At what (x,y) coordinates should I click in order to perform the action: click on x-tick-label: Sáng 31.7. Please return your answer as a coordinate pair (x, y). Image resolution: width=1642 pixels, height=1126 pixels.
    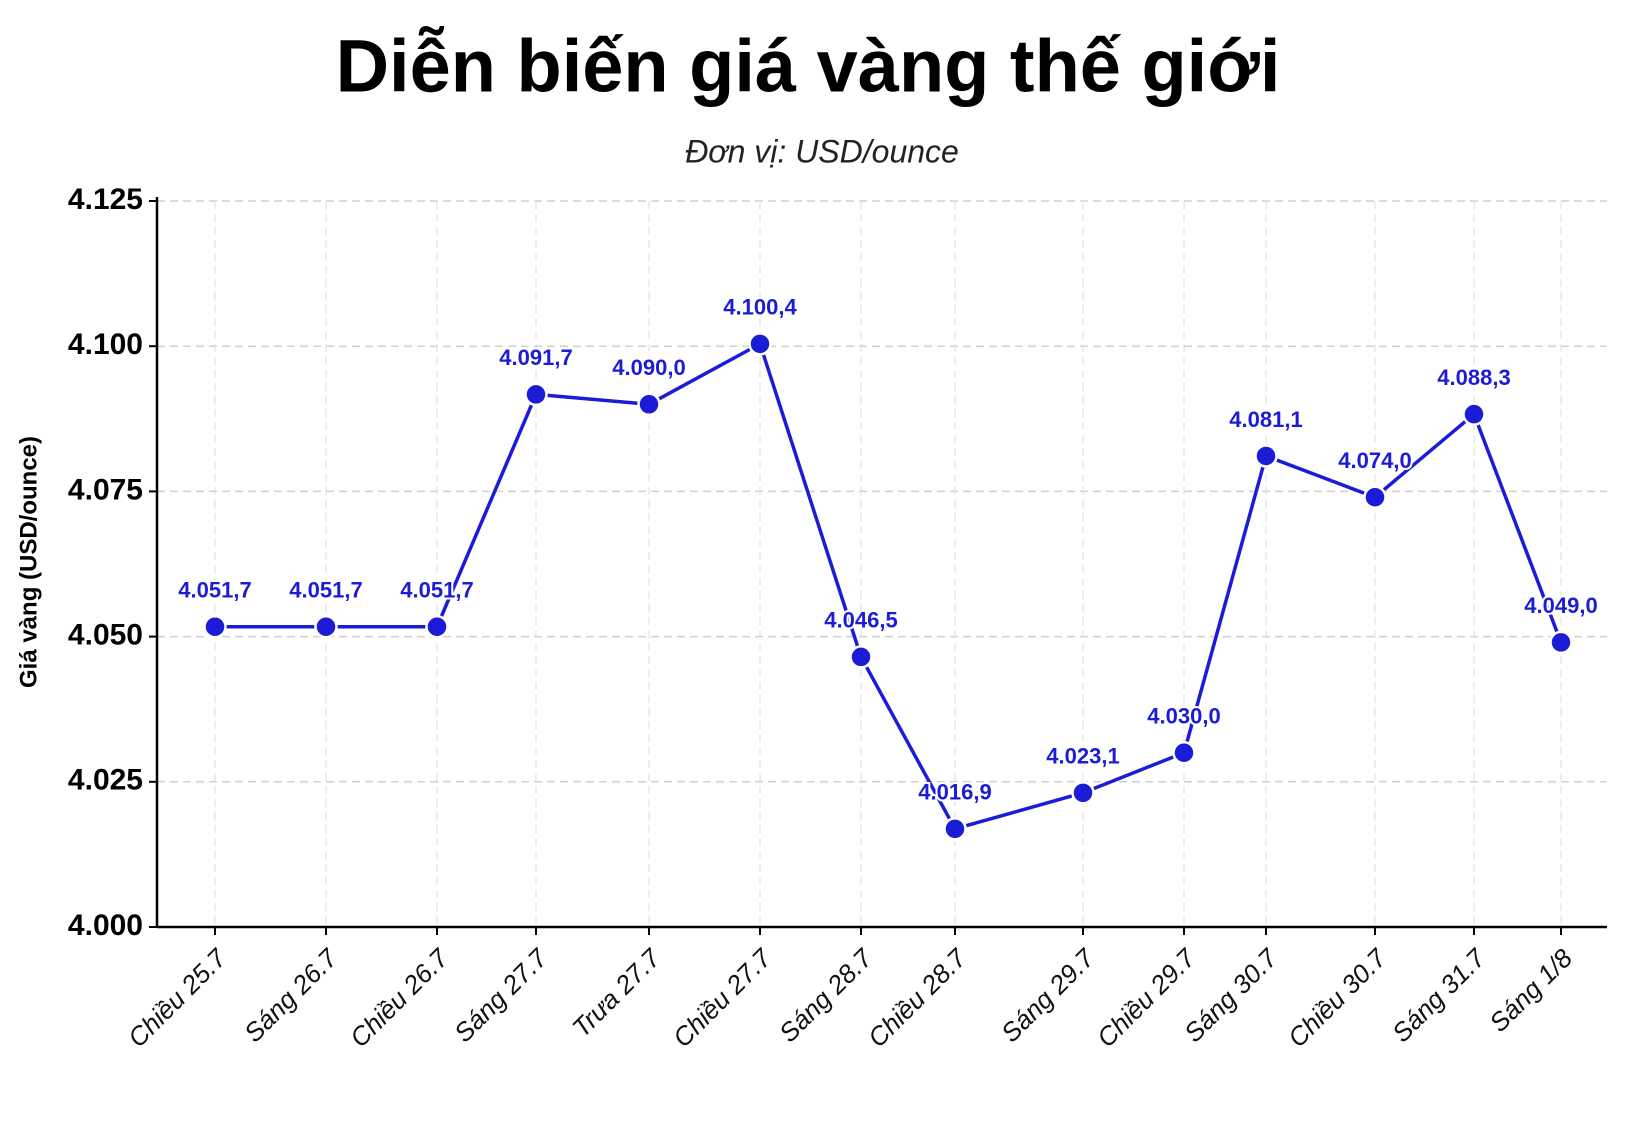
    Looking at the image, I should click on (1439, 995).